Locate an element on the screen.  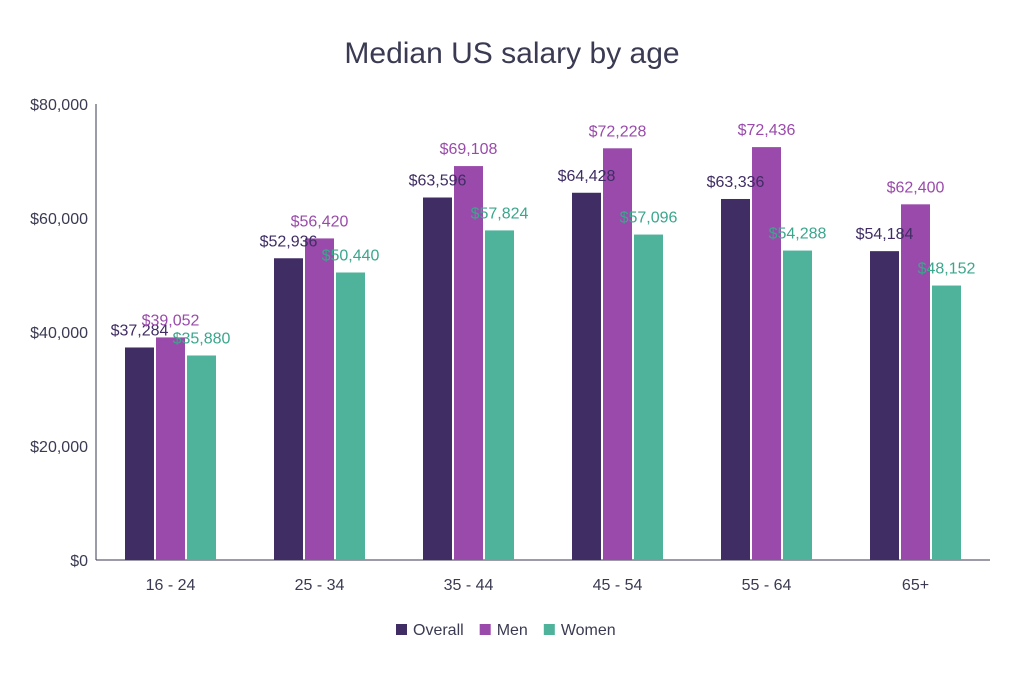
y-tick-label: $0 is located at coordinates (79, 561).